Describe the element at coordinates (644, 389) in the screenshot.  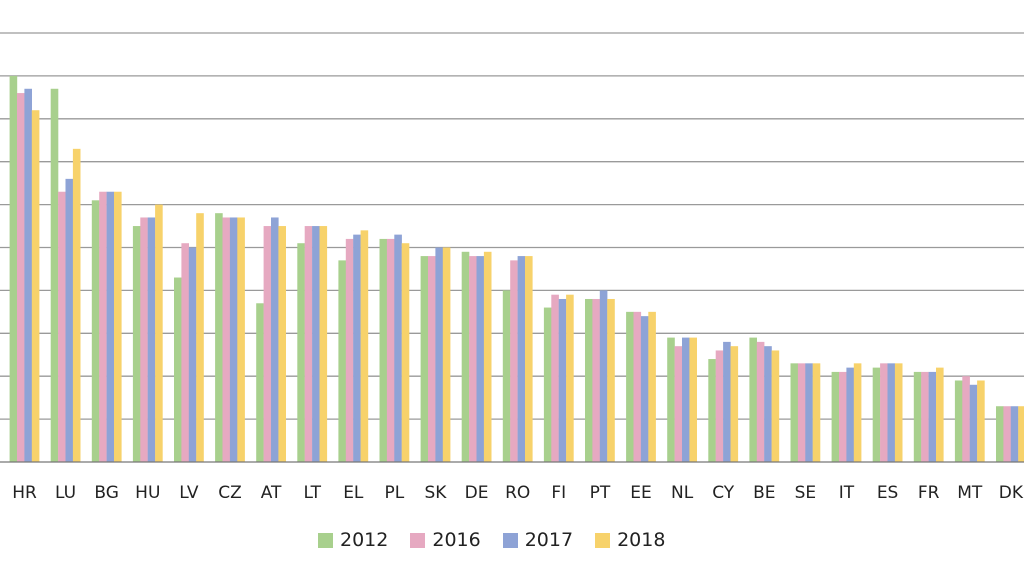
I see `bar-EE-2017` at that location.